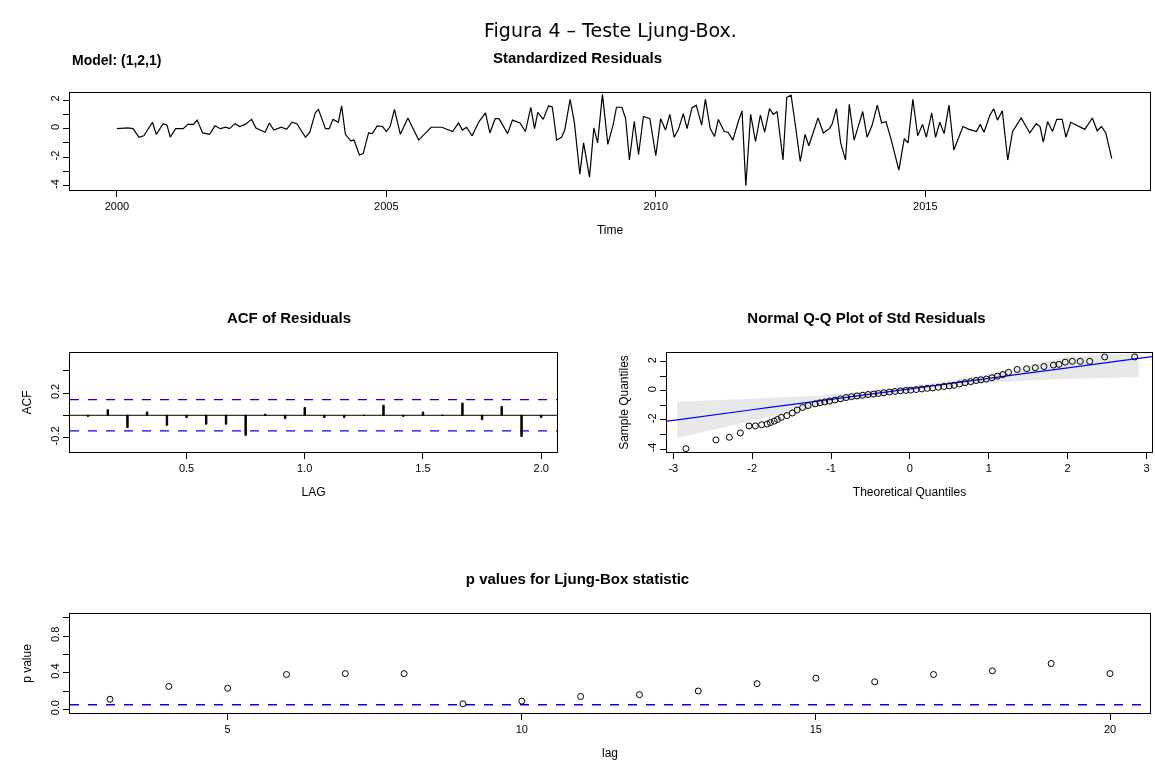 This screenshot has height=783, width=1155. I want to click on x-tick-label: 1, so click(988, 468).